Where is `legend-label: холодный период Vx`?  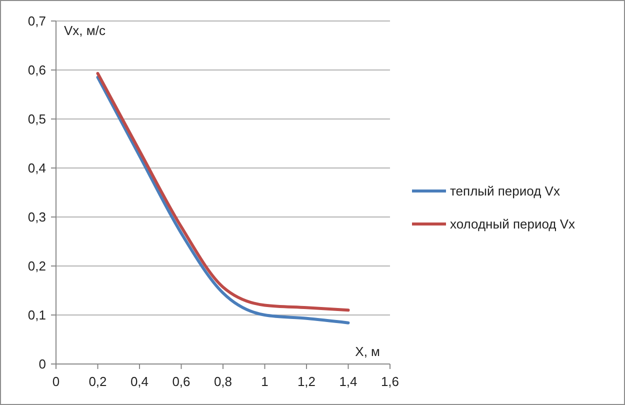 legend-label: холодный период Vx is located at coordinates (513, 224).